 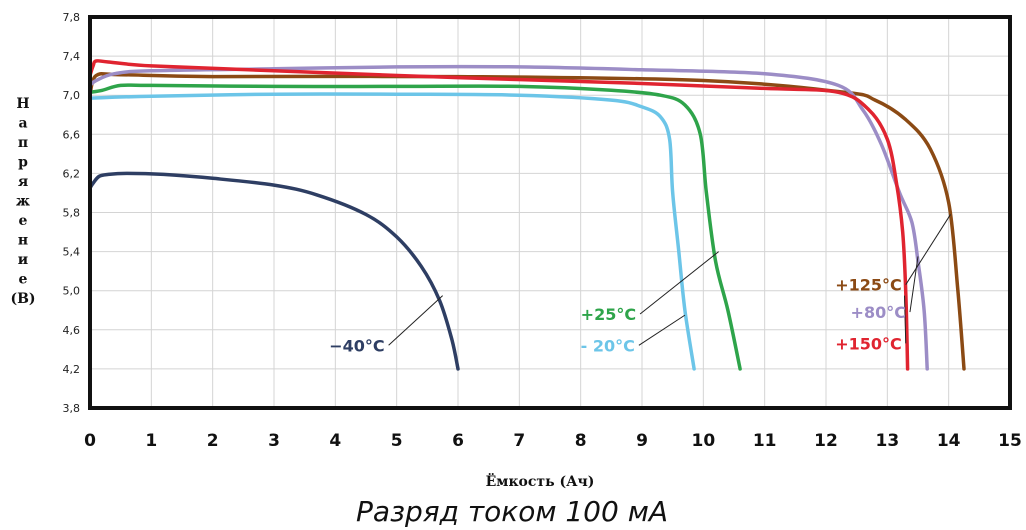 What do you see at coordinates (151, 441) in the screenshot?
I see `x-tick-label: 1` at bounding box center [151, 441].